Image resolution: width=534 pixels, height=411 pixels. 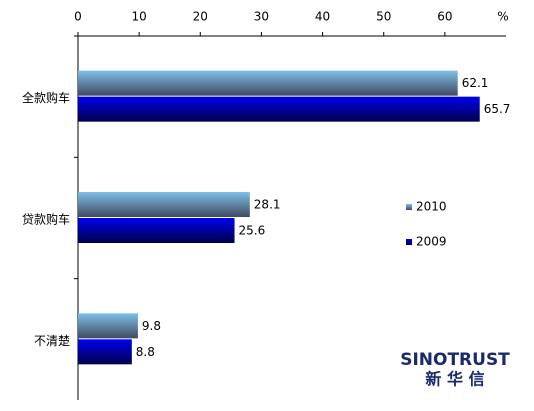 I want to click on x-tick-label: 50, so click(x=383, y=17).